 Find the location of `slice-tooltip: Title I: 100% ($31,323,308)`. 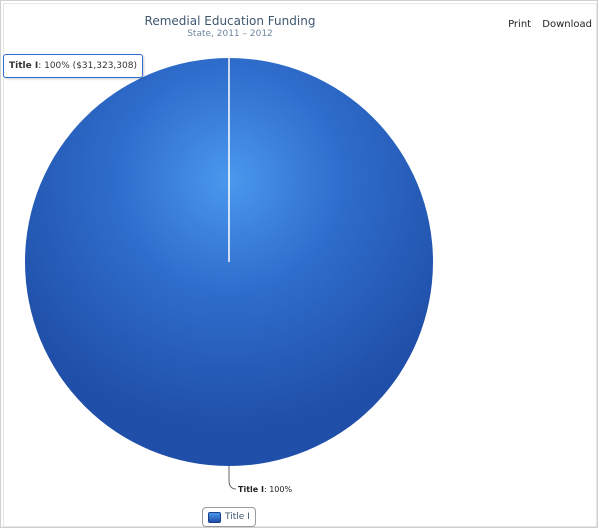

slice-tooltip: Title I: 100% ($31,323,308) is located at coordinates (73, 66).